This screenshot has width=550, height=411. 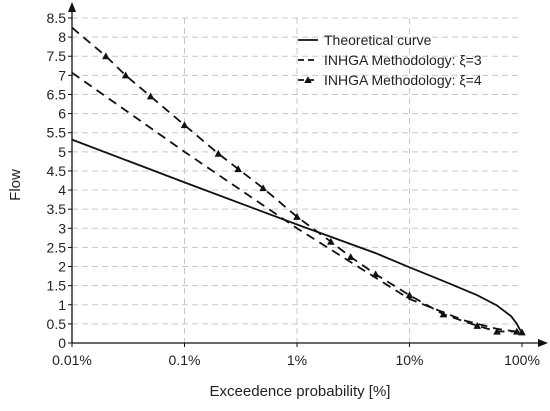 I want to click on legend-label-2: INHGA Methodology: ξ=3, so click(x=403, y=60).